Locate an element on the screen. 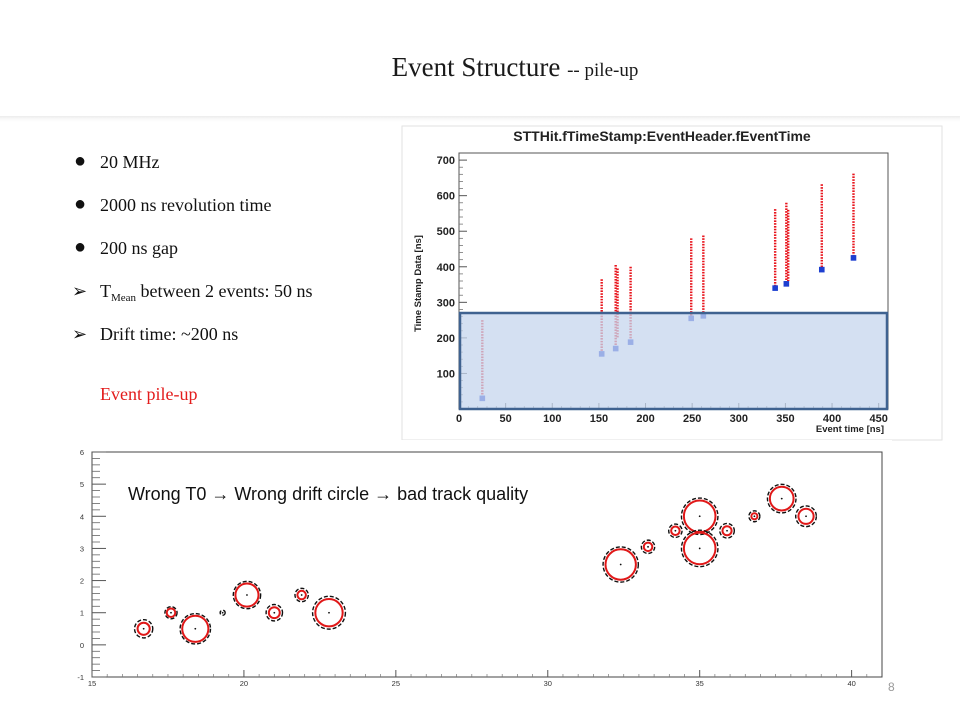 This screenshot has height=720, width=960. bullet-text-post: between 2 events: 50 ns is located at coordinates (224, 291).